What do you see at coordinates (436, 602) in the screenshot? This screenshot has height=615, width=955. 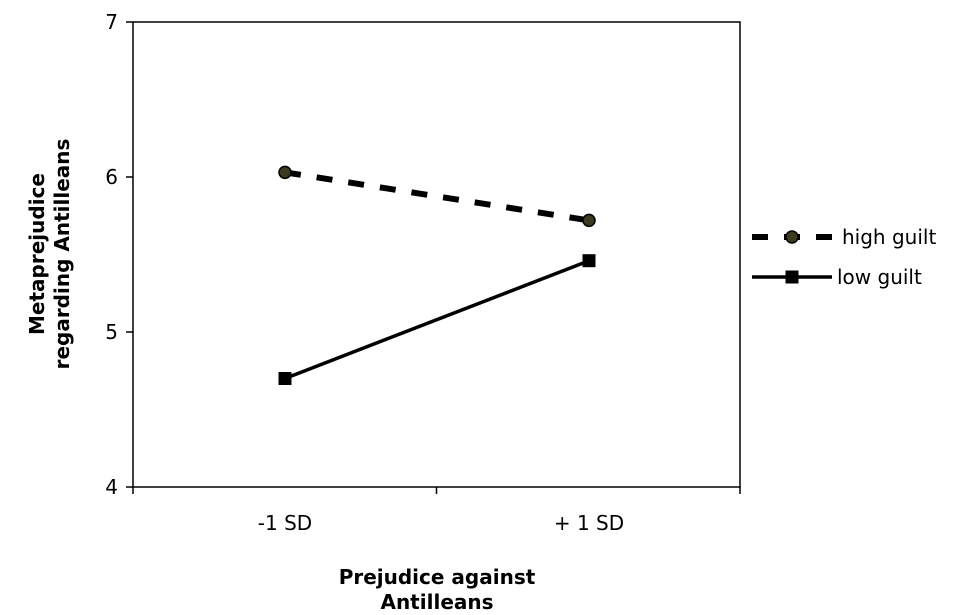 I see `x-axis-title-line2: Antilleans` at bounding box center [436, 602].